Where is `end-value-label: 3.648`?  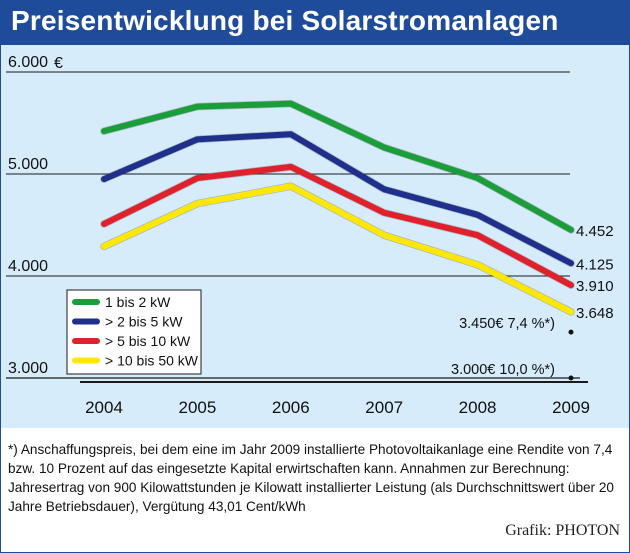 end-value-label: 3.648 is located at coordinates (595, 313).